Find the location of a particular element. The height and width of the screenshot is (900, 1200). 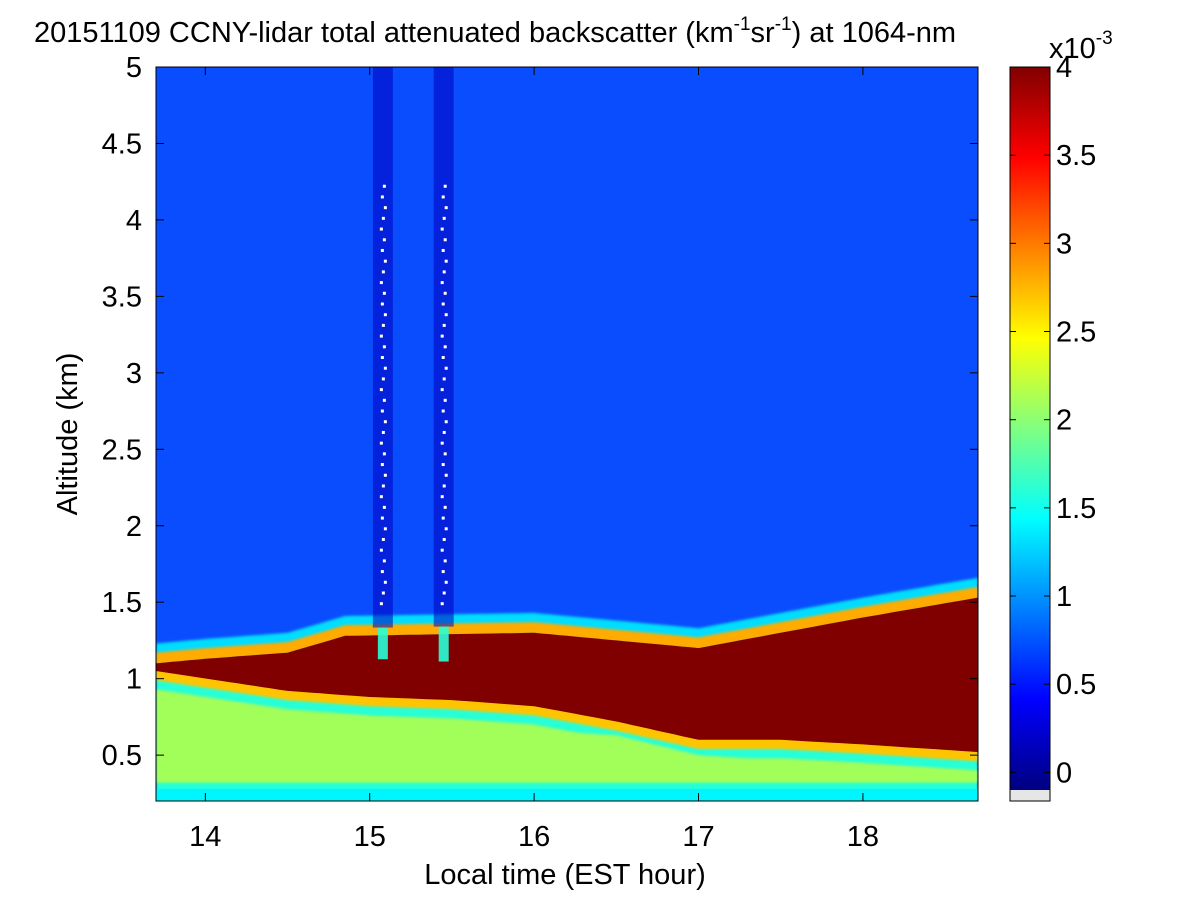

colorbar-tick-label: 2 is located at coordinates (1064, 421).